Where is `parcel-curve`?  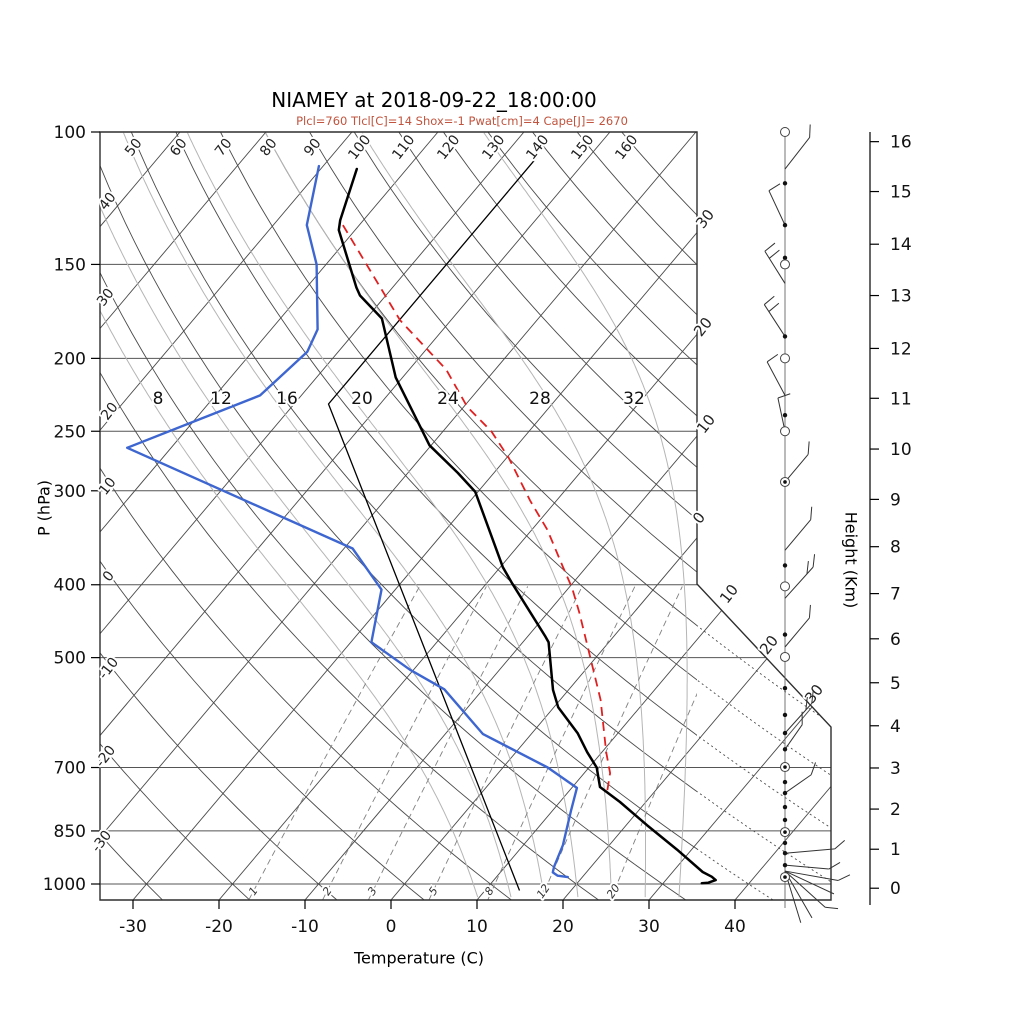
parcel-curve is located at coordinates (476, 509).